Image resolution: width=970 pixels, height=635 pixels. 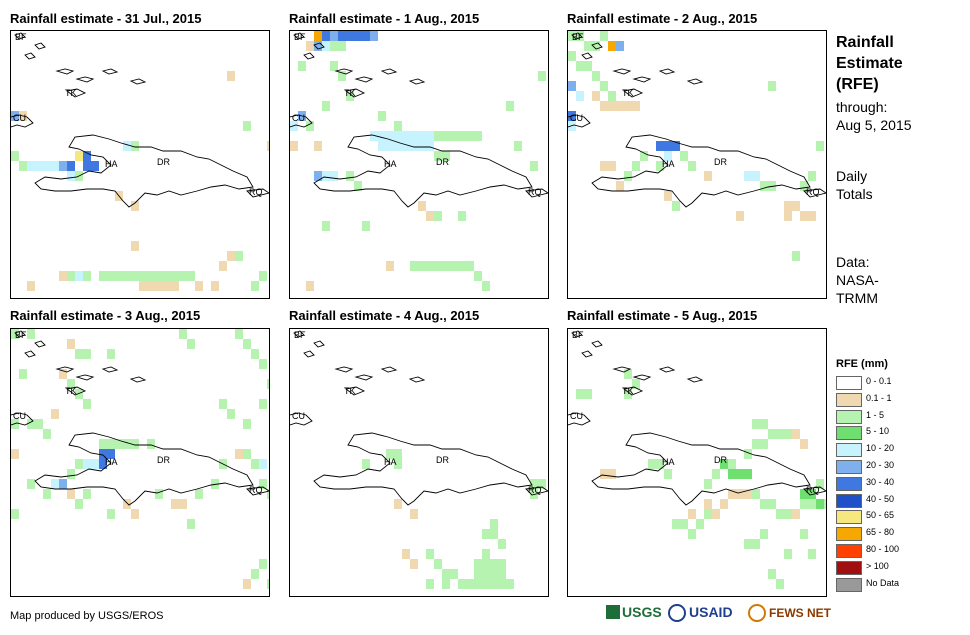 I want to click on sidebar-title-line3: (RFE), so click(x=857, y=84).